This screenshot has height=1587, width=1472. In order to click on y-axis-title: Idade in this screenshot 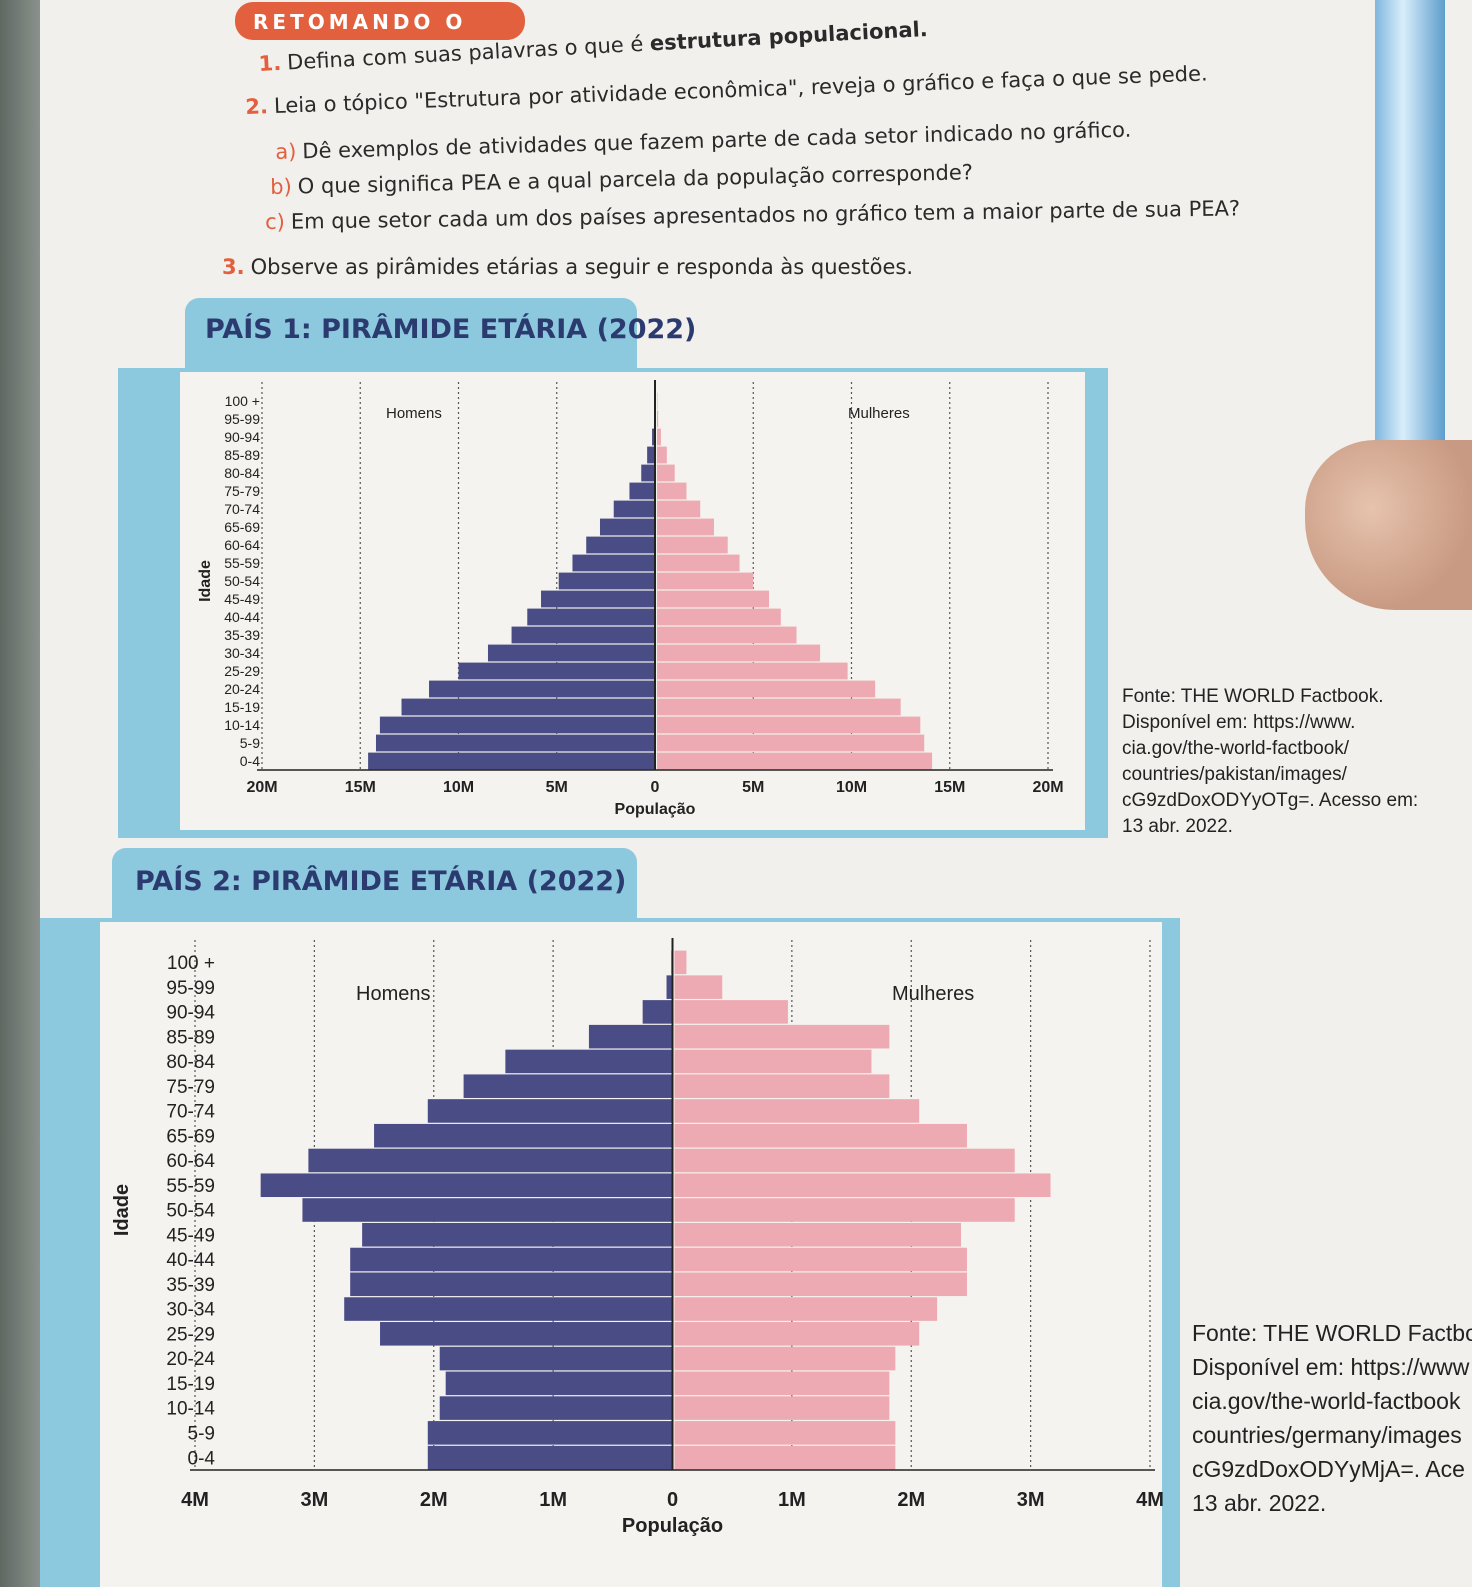, I will do `click(205, 581)`.